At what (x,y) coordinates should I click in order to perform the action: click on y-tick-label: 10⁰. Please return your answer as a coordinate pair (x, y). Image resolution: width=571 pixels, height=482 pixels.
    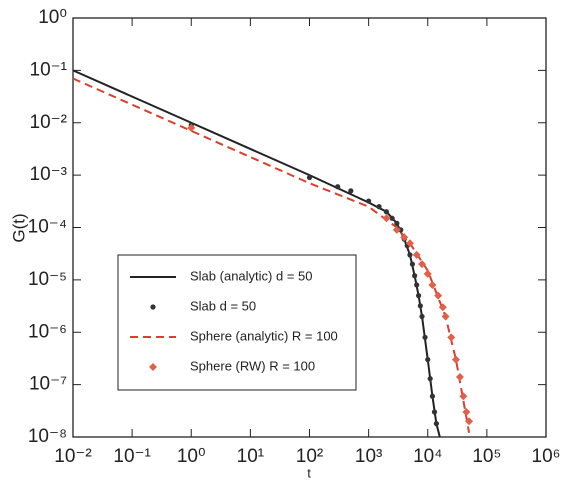
    Looking at the image, I should click on (52, 17).